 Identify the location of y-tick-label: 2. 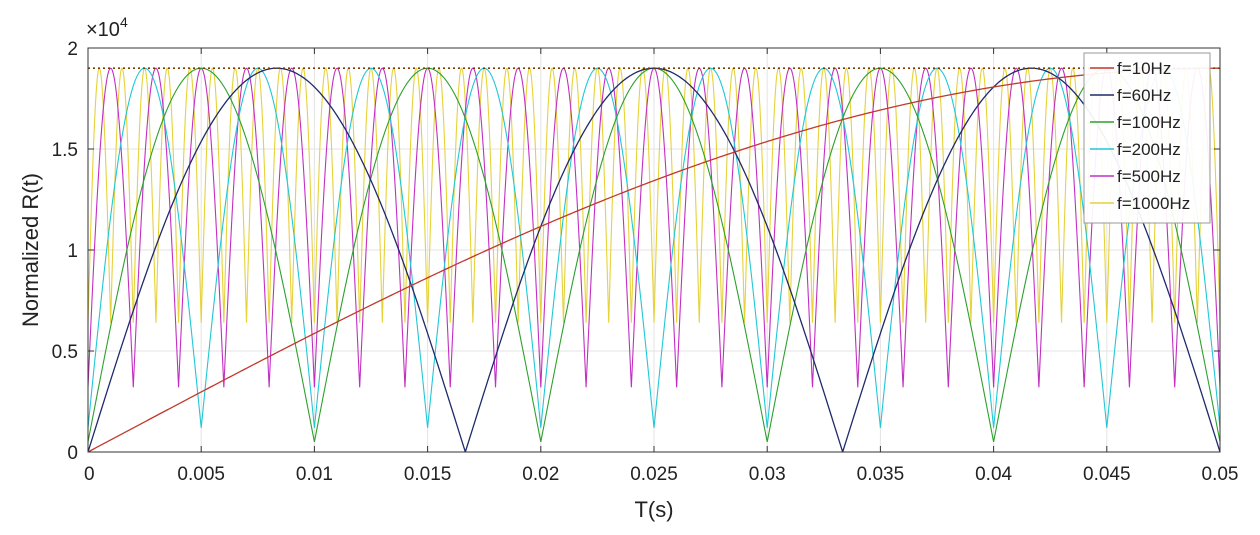
(72, 49).